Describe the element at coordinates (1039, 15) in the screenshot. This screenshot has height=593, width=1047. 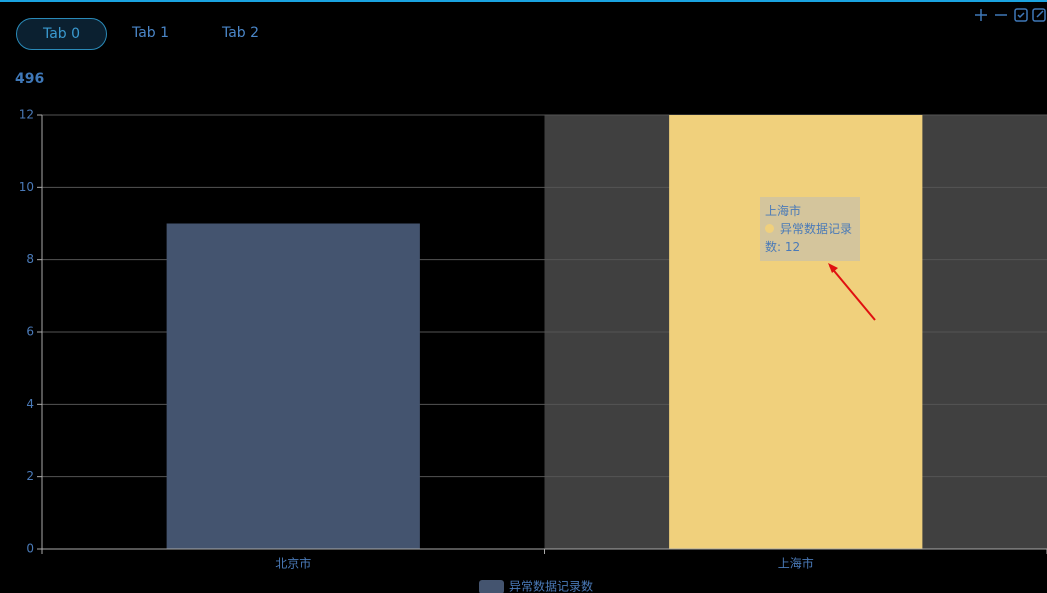
I see `edit-icon` at that location.